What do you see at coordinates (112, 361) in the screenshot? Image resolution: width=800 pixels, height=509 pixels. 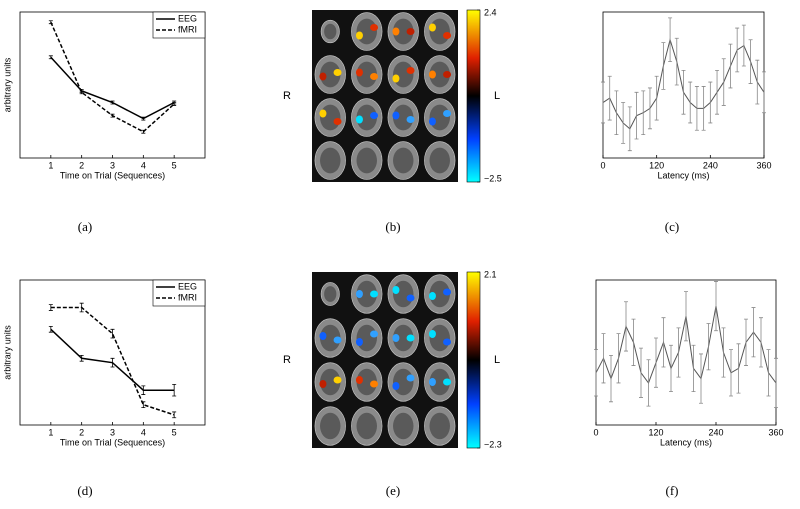 I see `series-line` at bounding box center [112, 361].